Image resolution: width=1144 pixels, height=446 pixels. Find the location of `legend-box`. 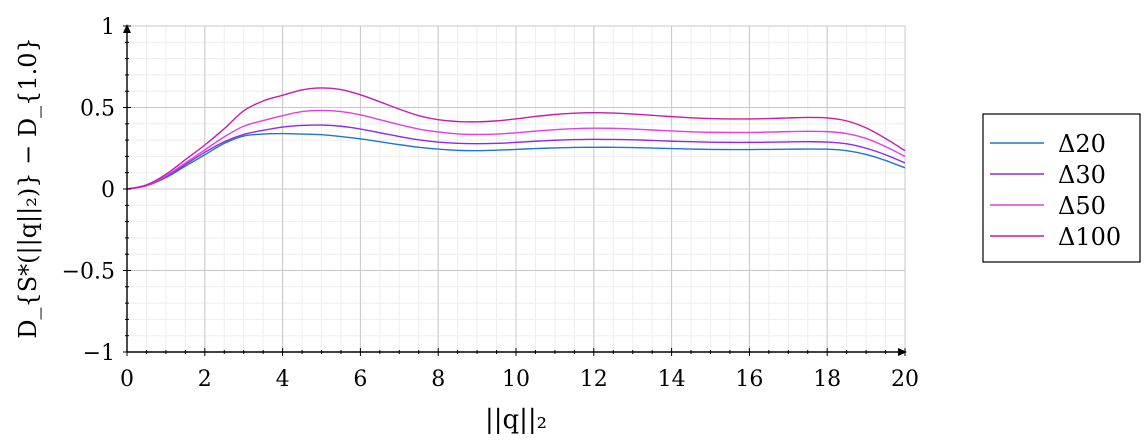

legend-box is located at coordinates (1061, 188).